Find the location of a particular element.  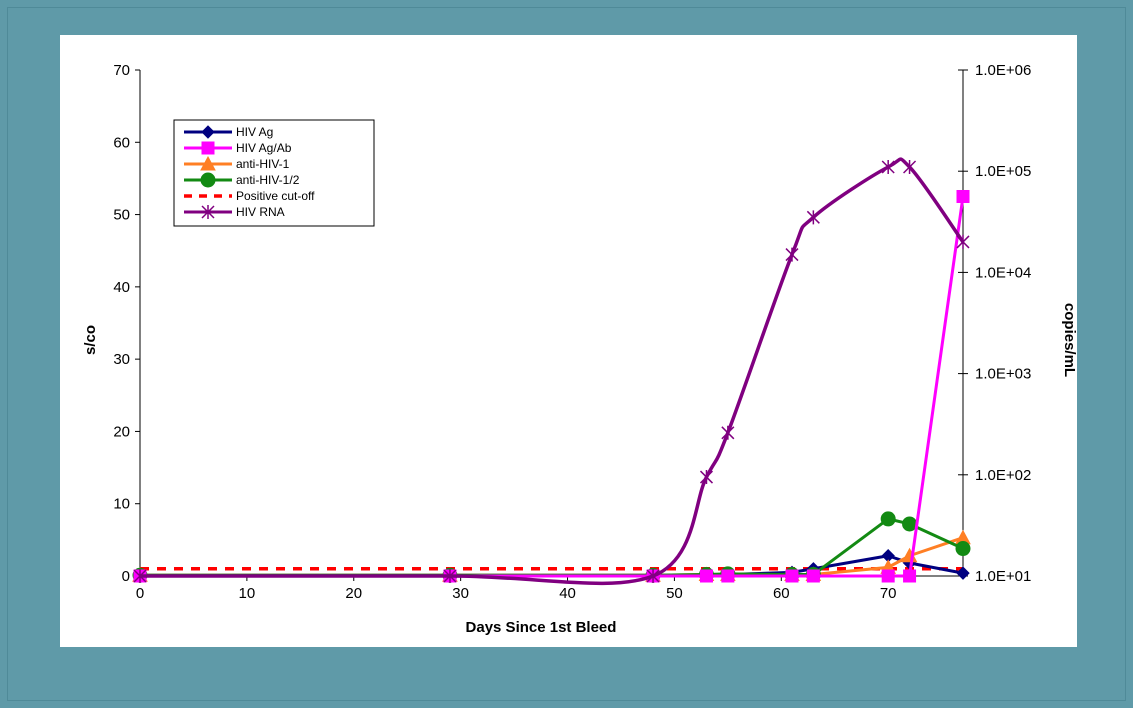

legend-entry: HIV Ag is located at coordinates (228, 132).